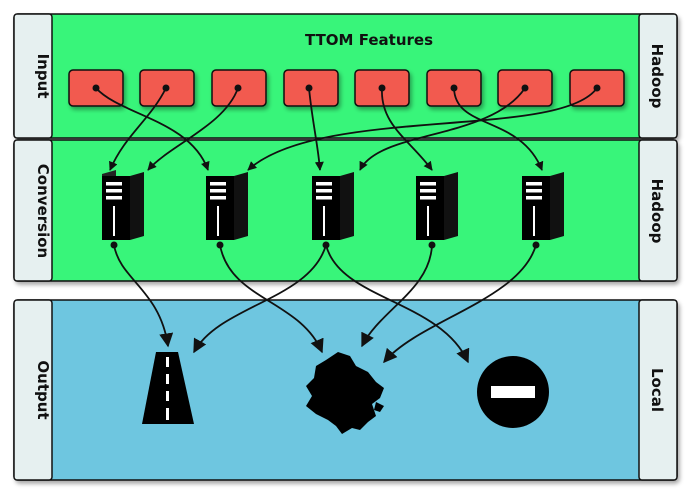 Image resolution: width=692 pixels, height=495 pixels. Describe the element at coordinates (657, 390) in the screenshot. I see `output-right-label: Local` at that location.